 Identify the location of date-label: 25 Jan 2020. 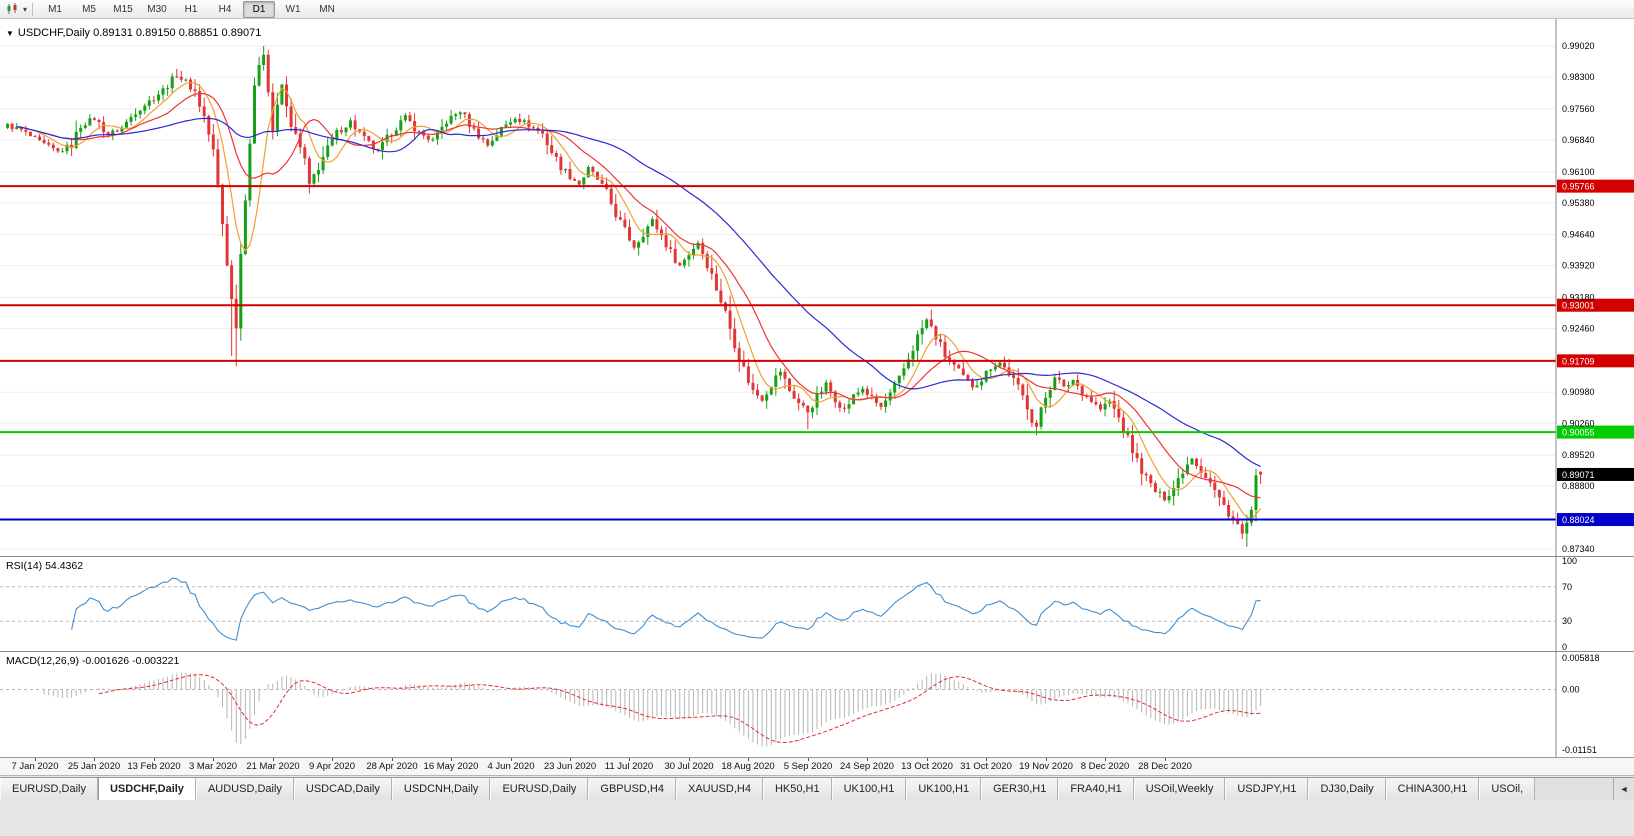
(94, 766).